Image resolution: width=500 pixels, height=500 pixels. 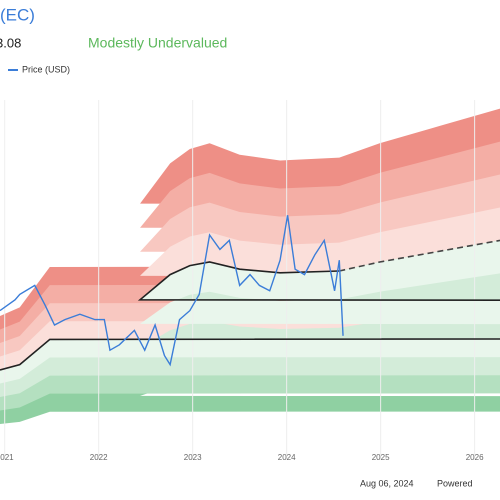 What do you see at coordinates (419, 255) in the screenshot?
I see `fair-value-projection` at bounding box center [419, 255].